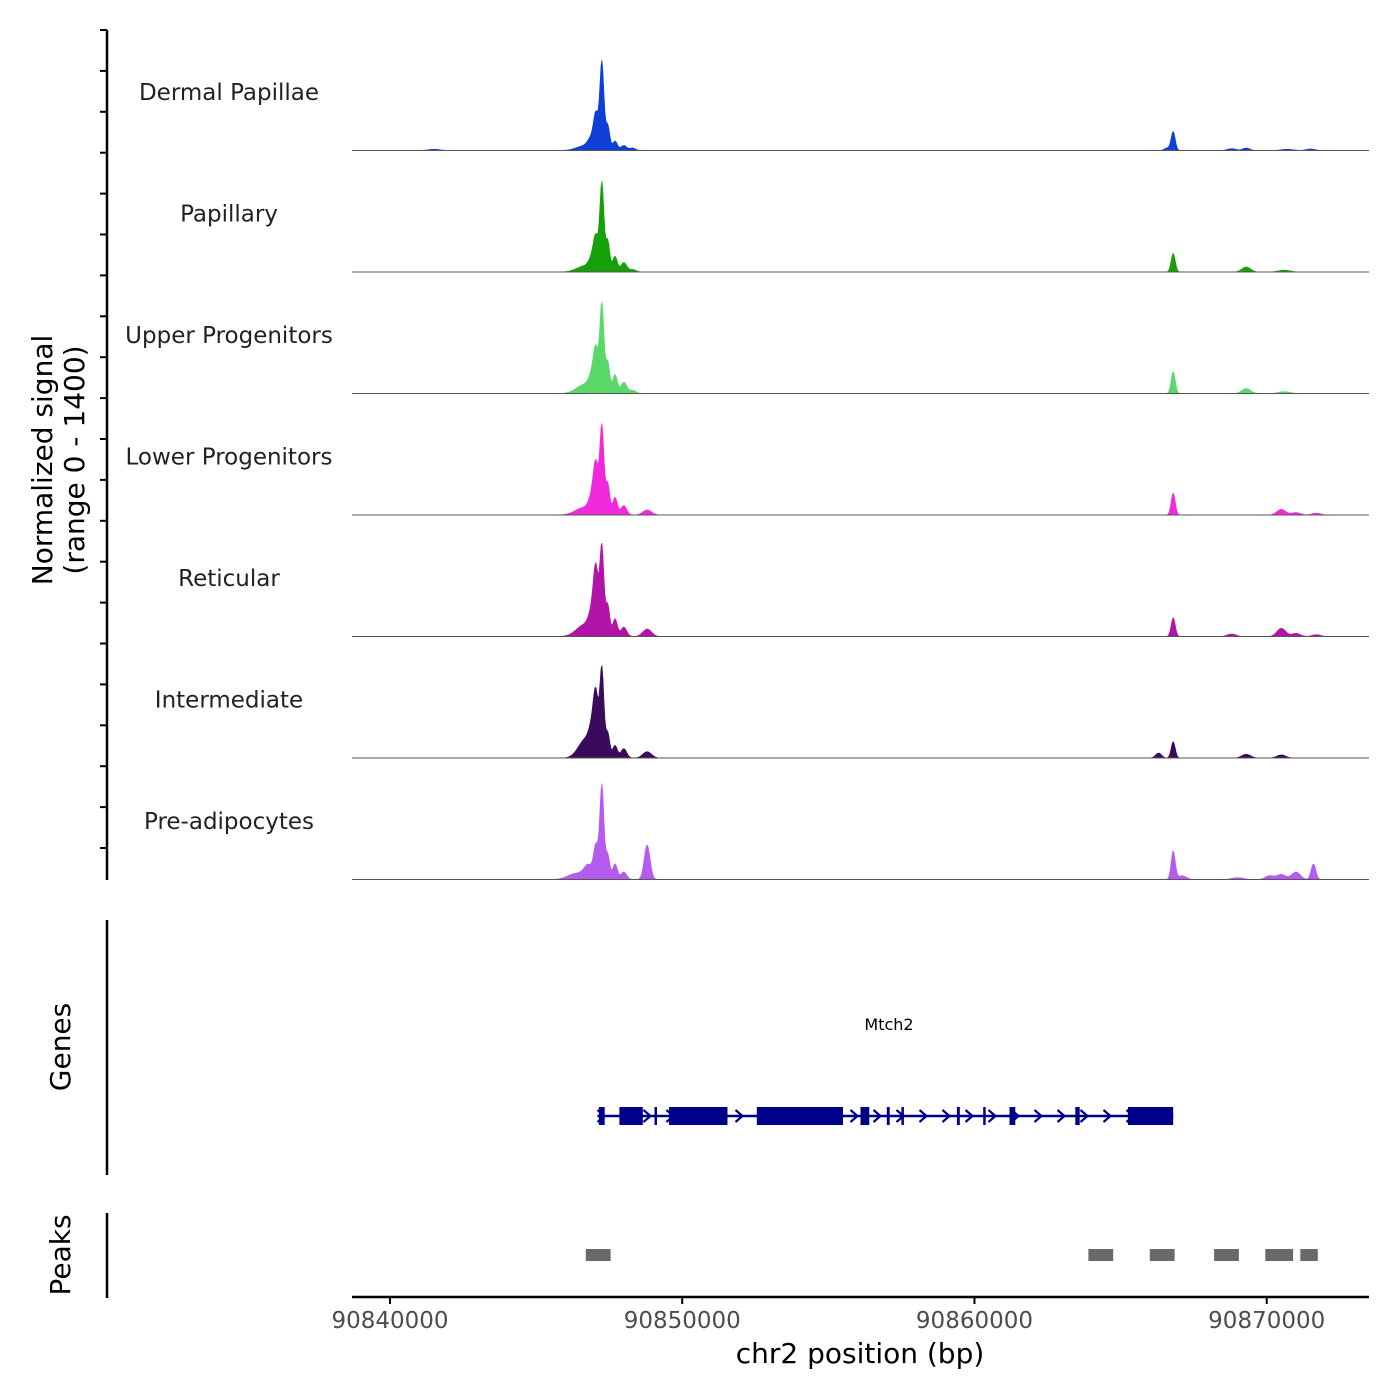 The image size is (1400, 1400). Describe the element at coordinates (389, 1321) in the screenshot. I see `x-tick-label: 90840000` at that location.